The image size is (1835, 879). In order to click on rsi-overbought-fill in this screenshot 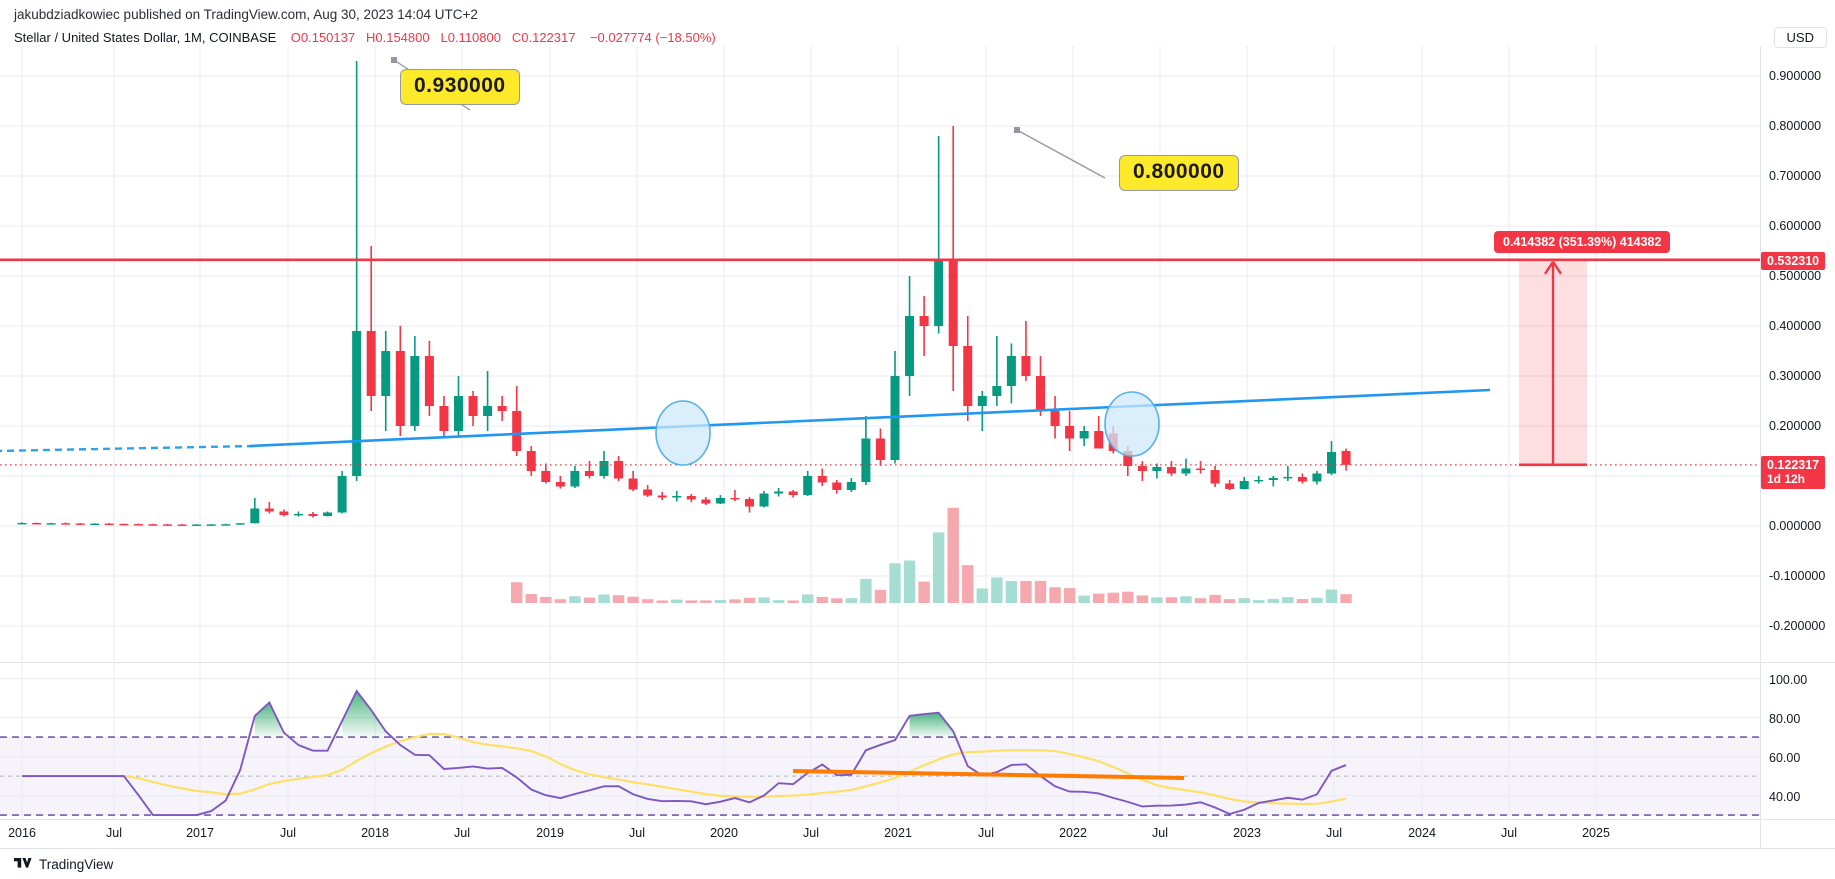, I will do `click(269, 720)`.